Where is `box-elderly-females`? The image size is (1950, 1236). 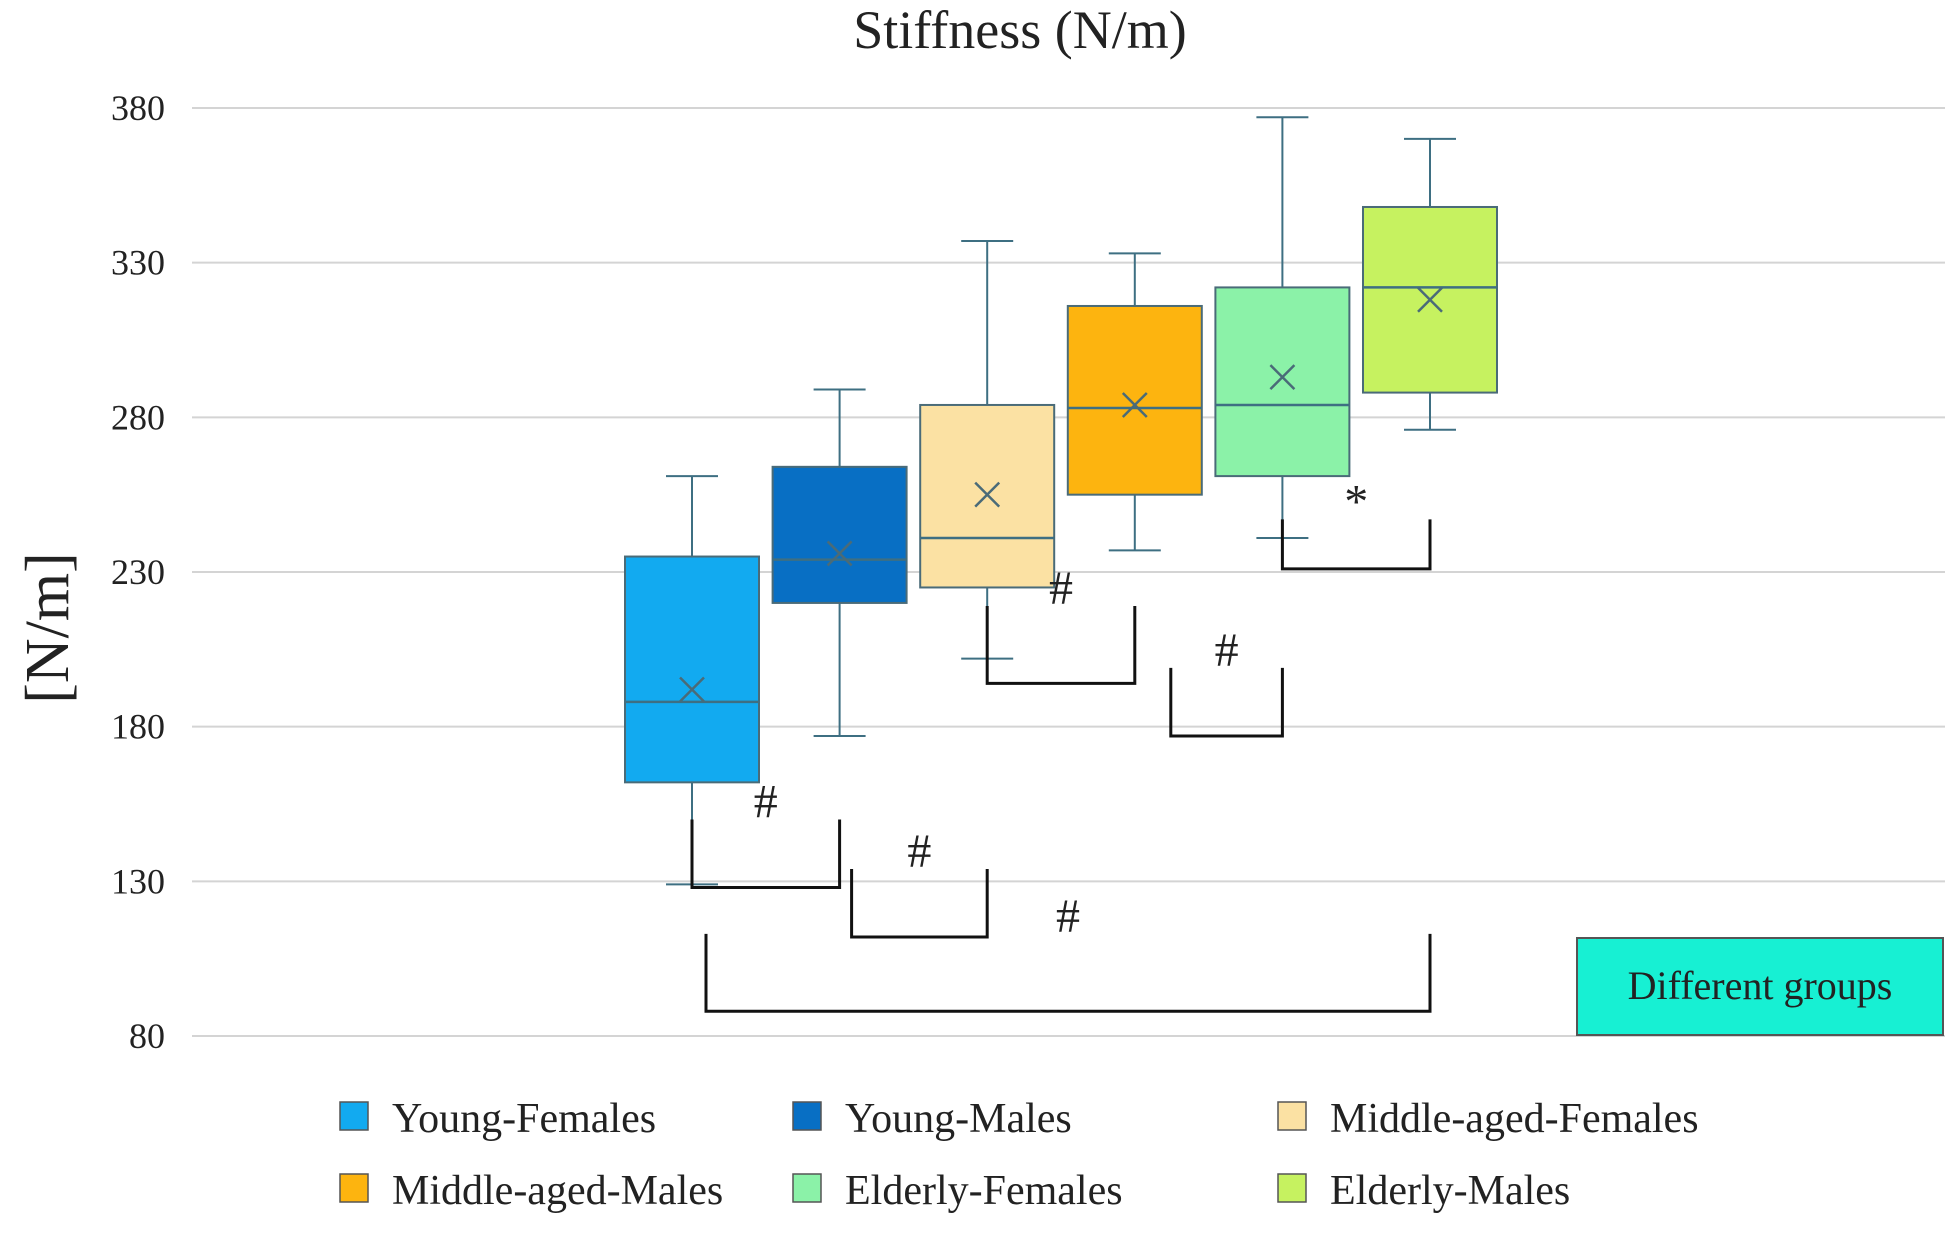
box-elderly-females is located at coordinates (1282, 327).